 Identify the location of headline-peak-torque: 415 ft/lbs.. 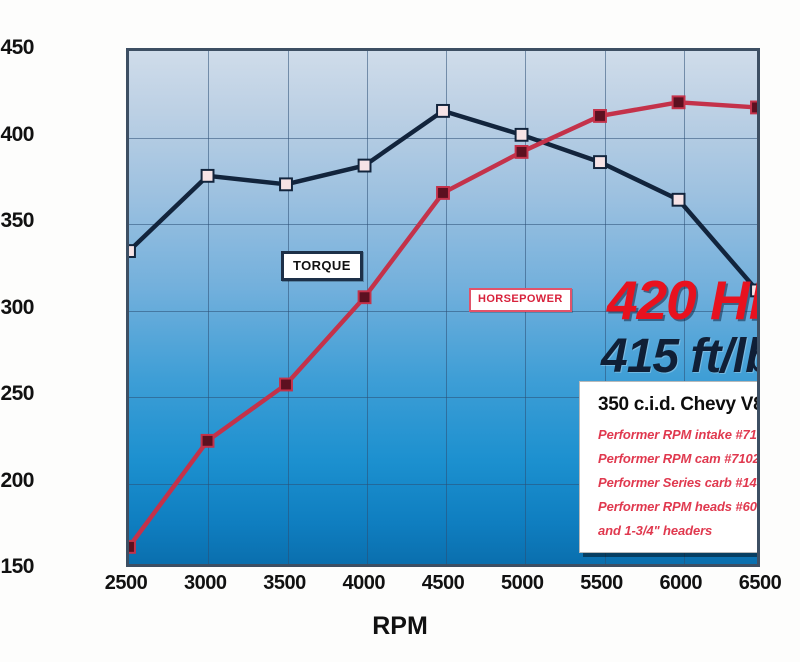
(679, 356).